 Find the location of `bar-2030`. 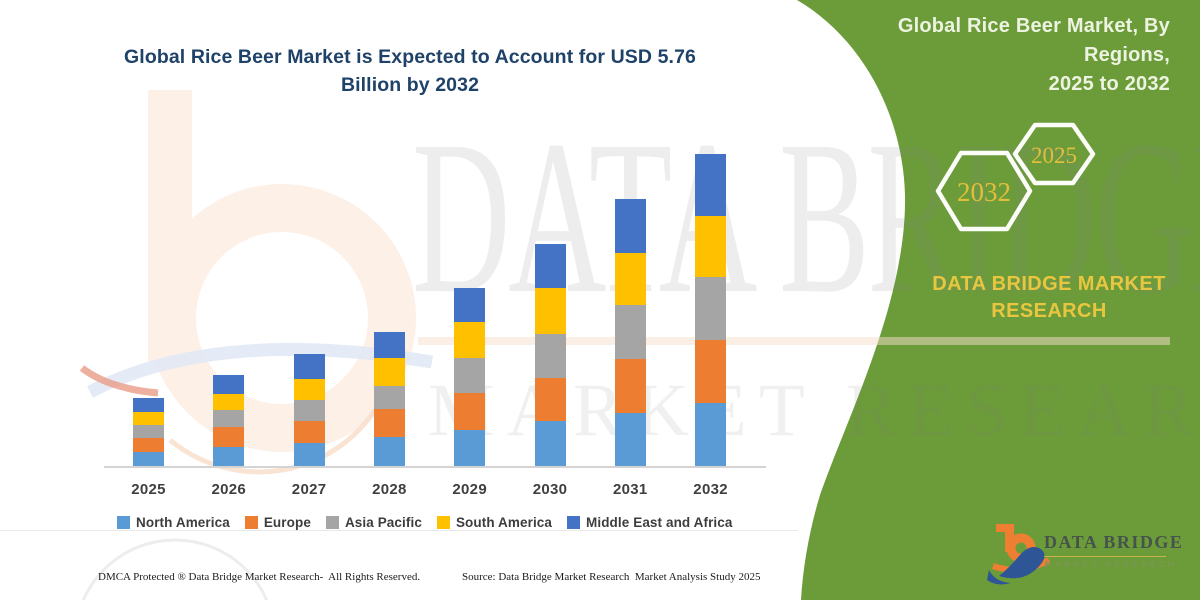

bar-2030 is located at coordinates (550, 354).